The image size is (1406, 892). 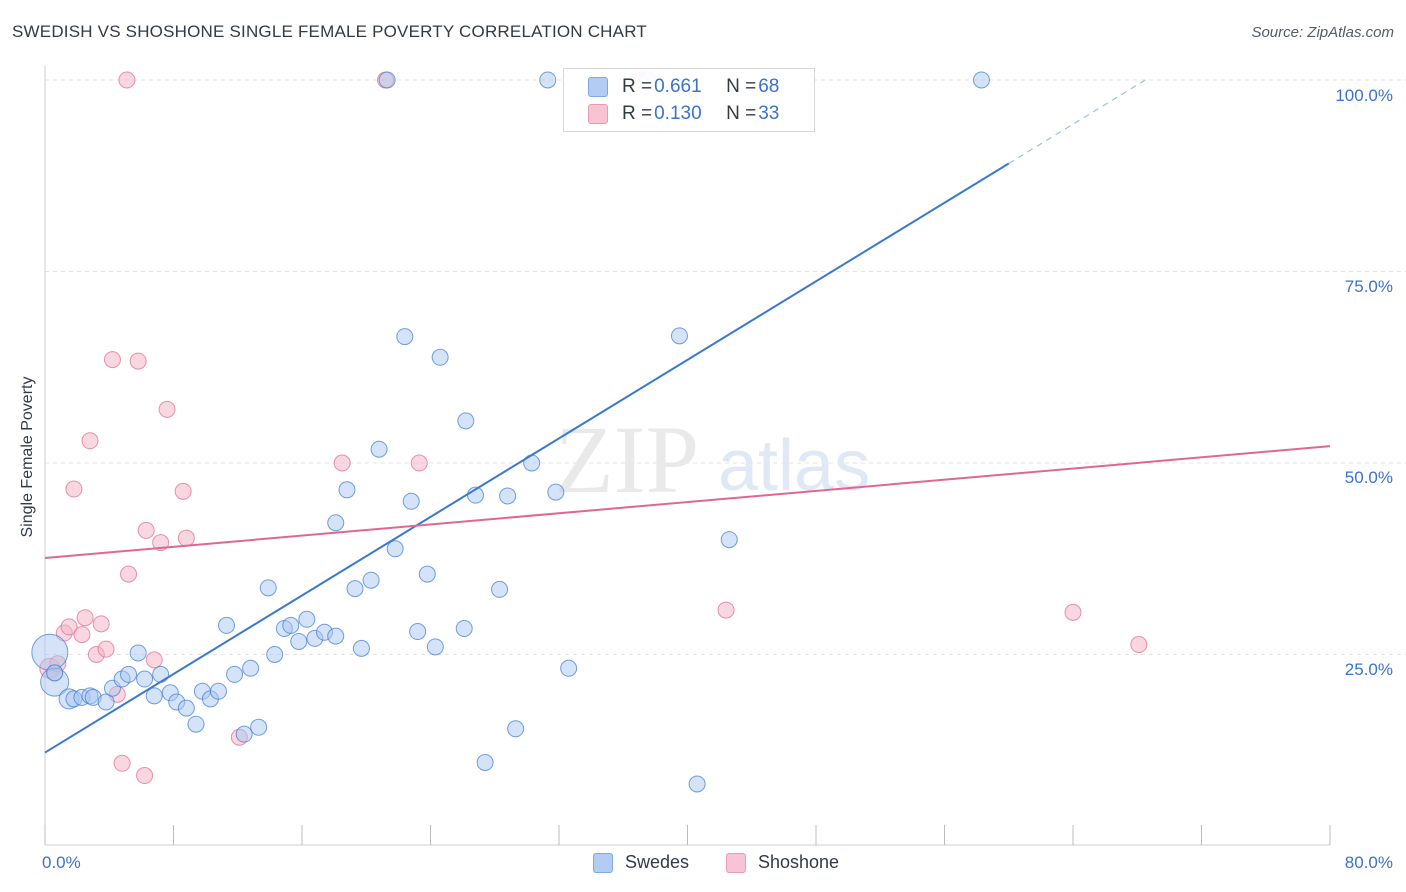 I want to click on bottom-legend-swedes-label: Swedes, so click(x=657, y=862).